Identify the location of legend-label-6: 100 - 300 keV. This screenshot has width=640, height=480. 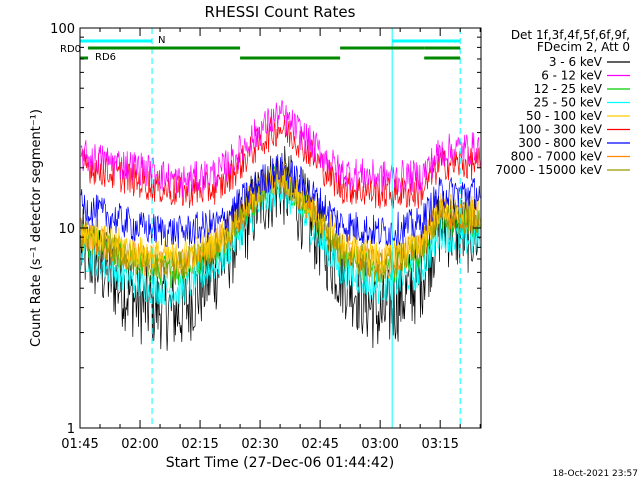
(560, 130).